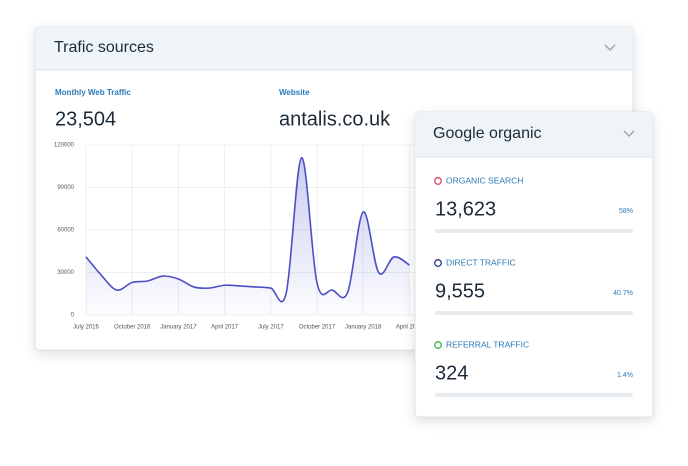 The image size is (688, 466). What do you see at coordinates (178, 328) in the screenshot?
I see `x-tick-label: January 2017` at bounding box center [178, 328].